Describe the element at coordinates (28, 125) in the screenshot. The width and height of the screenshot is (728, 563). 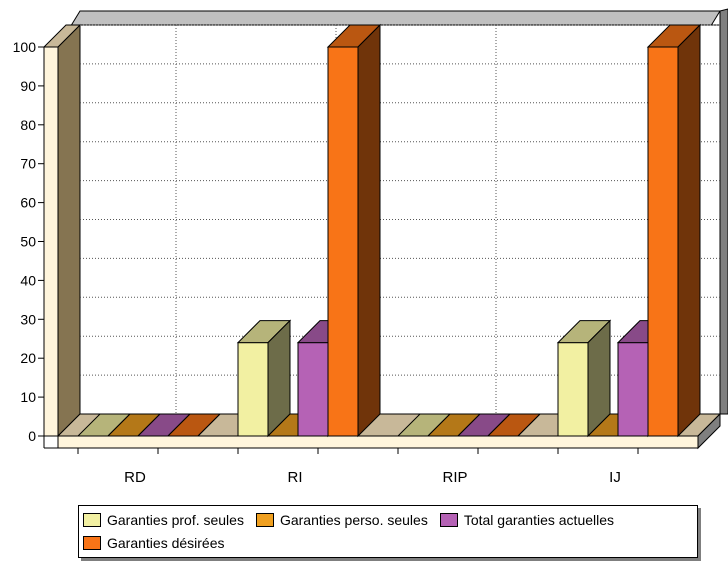
I see `y-tick-label: 80` at that location.